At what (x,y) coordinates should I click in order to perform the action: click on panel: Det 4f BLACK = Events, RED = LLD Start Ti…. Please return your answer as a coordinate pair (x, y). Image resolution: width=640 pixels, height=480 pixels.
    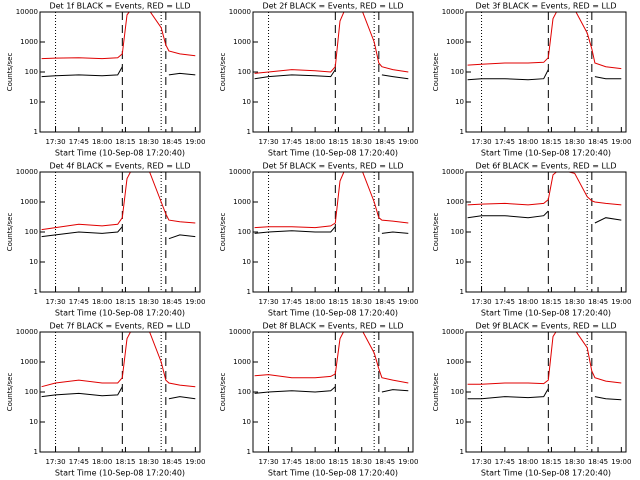
    Looking at the image, I should click on (105, 240).